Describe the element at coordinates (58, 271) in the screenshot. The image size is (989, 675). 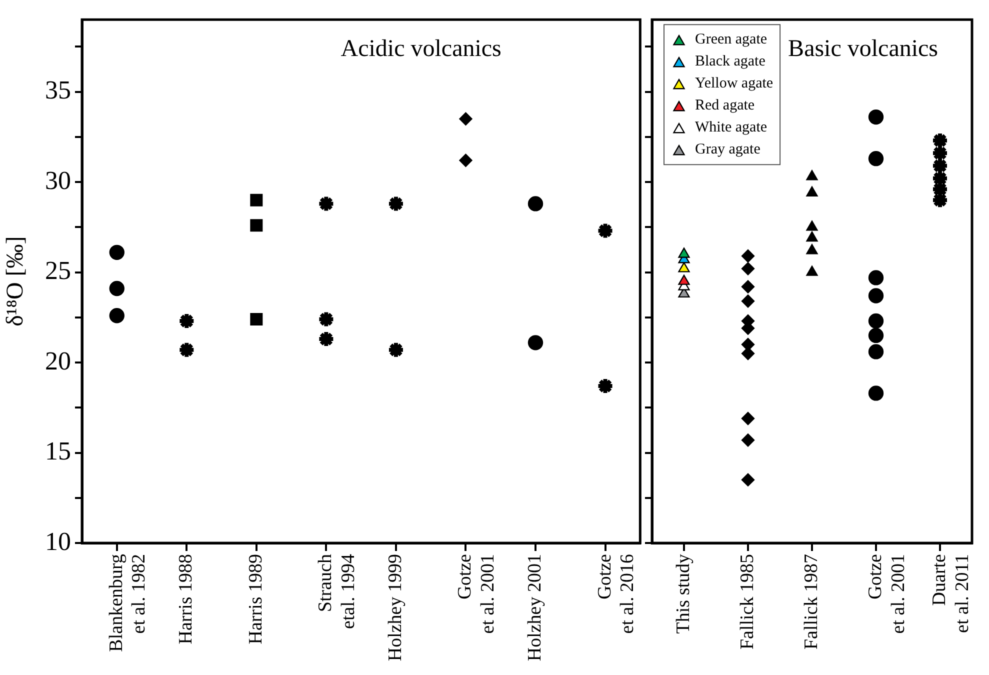
I see `y-tick-label: 25` at that location.